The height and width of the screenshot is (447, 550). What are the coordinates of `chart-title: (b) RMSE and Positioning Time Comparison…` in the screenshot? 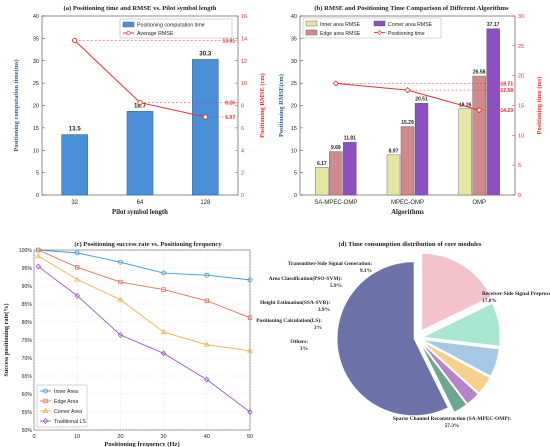 It's located at (411, 8).